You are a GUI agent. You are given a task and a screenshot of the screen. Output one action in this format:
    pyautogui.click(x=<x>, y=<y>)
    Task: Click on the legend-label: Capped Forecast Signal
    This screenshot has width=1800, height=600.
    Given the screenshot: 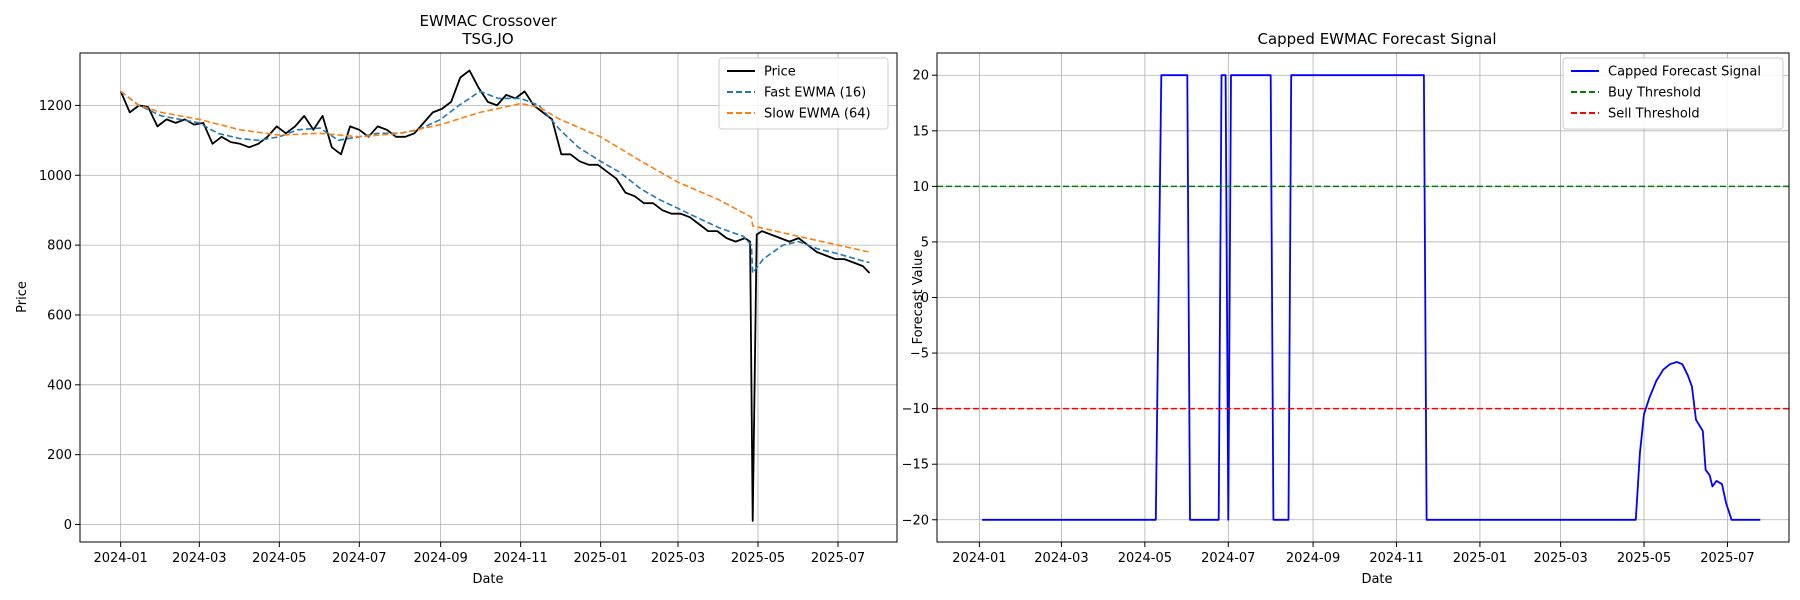 What is the action you would take?
    pyautogui.click(x=1684, y=72)
    